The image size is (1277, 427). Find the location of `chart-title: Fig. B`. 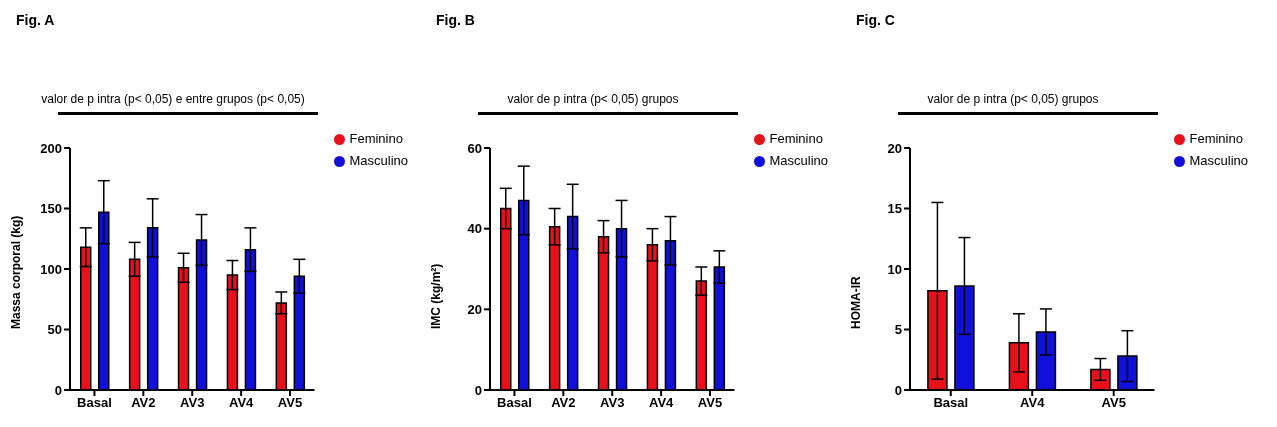

chart-title: Fig. B is located at coordinates (455, 20).